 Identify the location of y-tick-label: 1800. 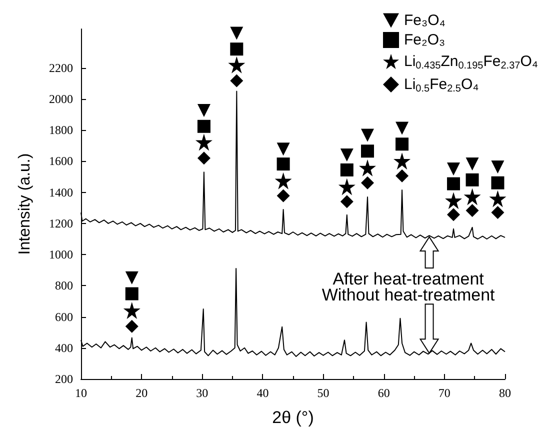
(61, 130).